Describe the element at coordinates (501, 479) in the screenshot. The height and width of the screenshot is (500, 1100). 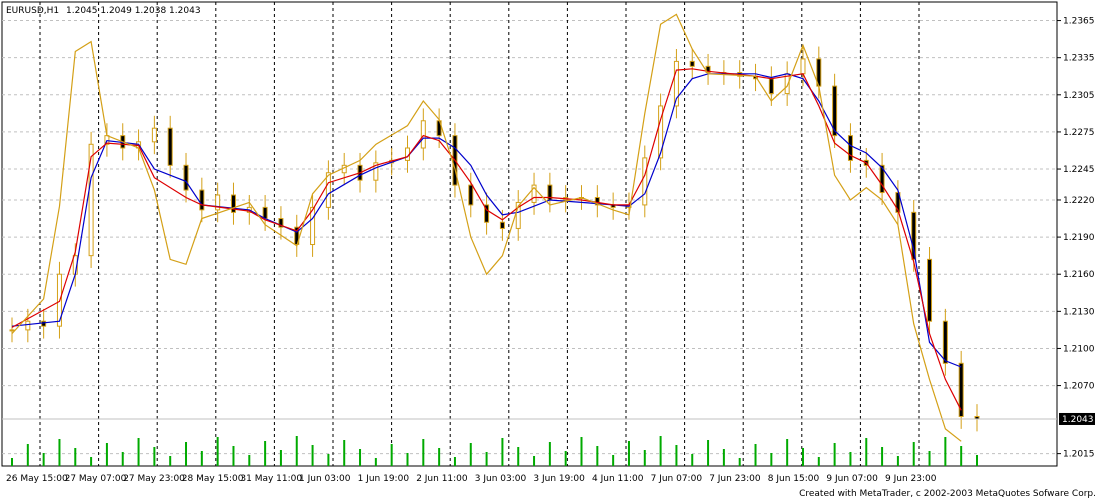
I see `x-tick-label-8: 3 Jun 03:00` at that location.